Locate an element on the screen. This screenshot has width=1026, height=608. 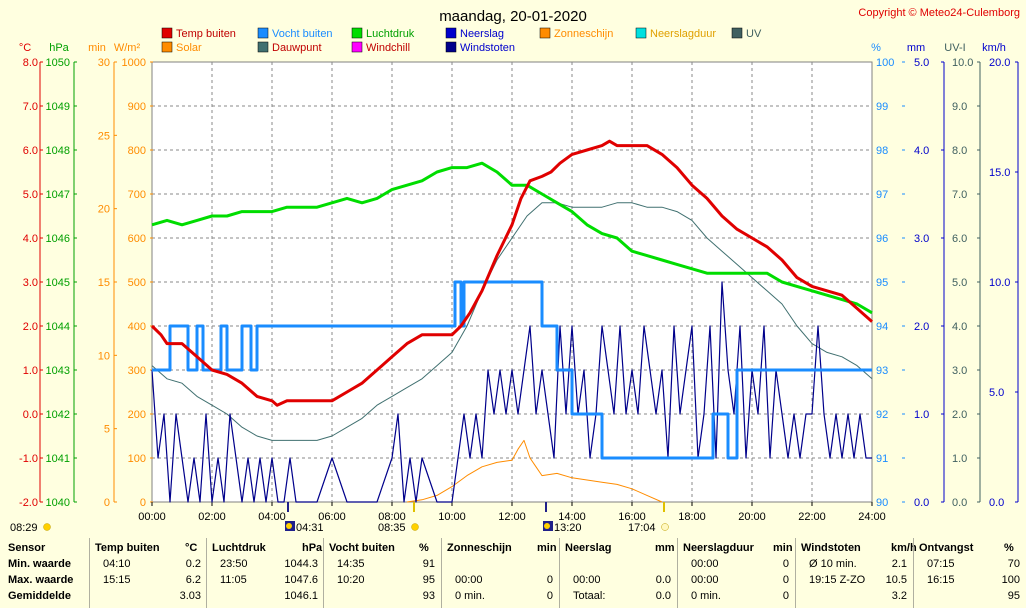
tick-label-temp: 6.0 is located at coordinates (30, 151).